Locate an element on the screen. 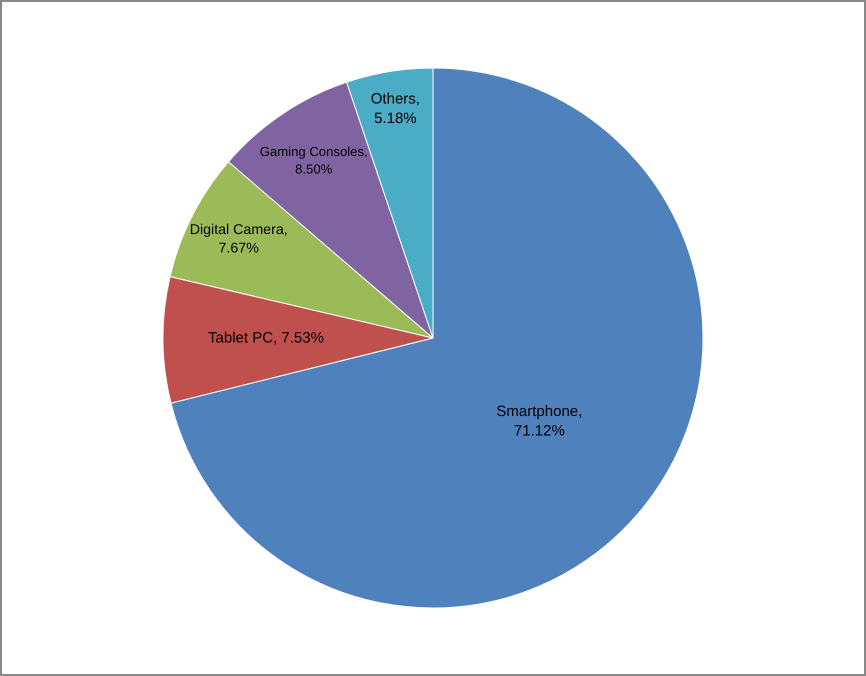 The width and height of the screenshot is (866, 676). slice-label: Smartphone, 71.12% is located at coordinates (539, 421).